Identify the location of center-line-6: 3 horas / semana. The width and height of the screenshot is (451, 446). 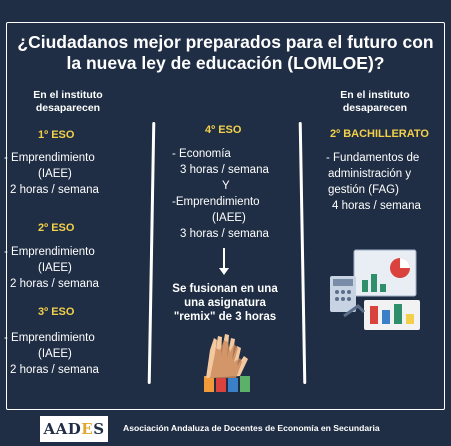
(224, 234).